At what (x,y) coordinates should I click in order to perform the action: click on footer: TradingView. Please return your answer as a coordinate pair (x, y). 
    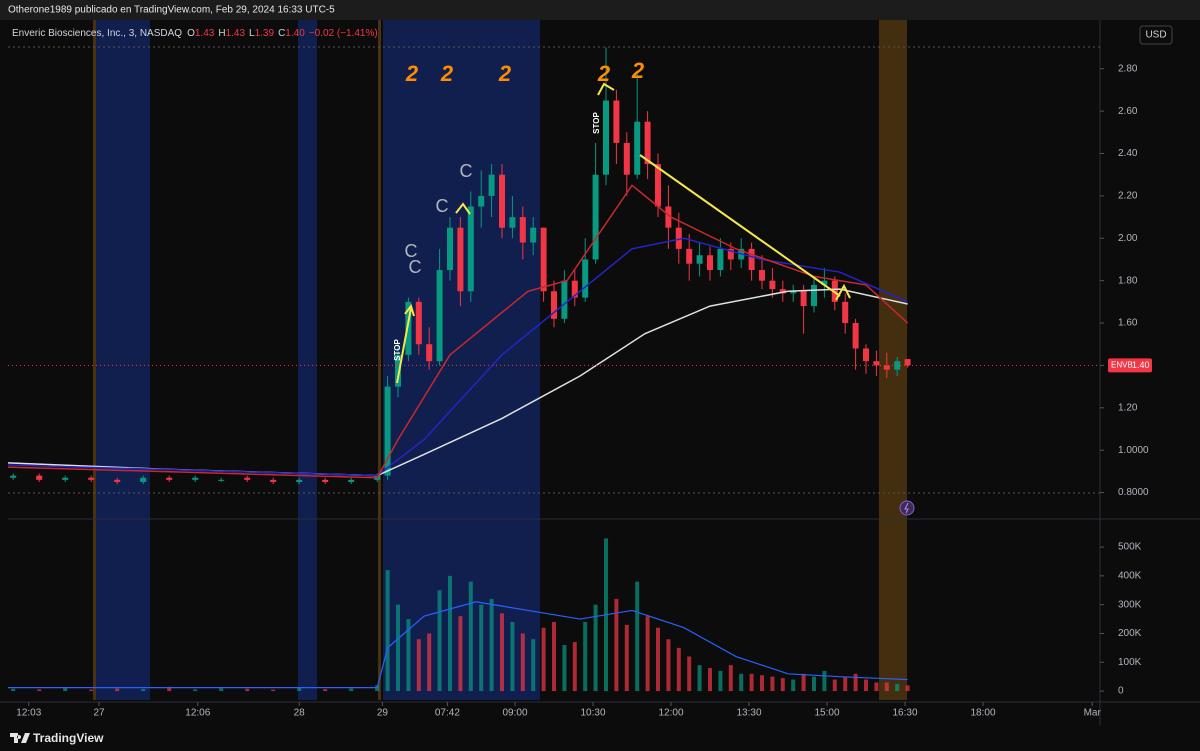
    Looking at the image, I should click on (57, 738).